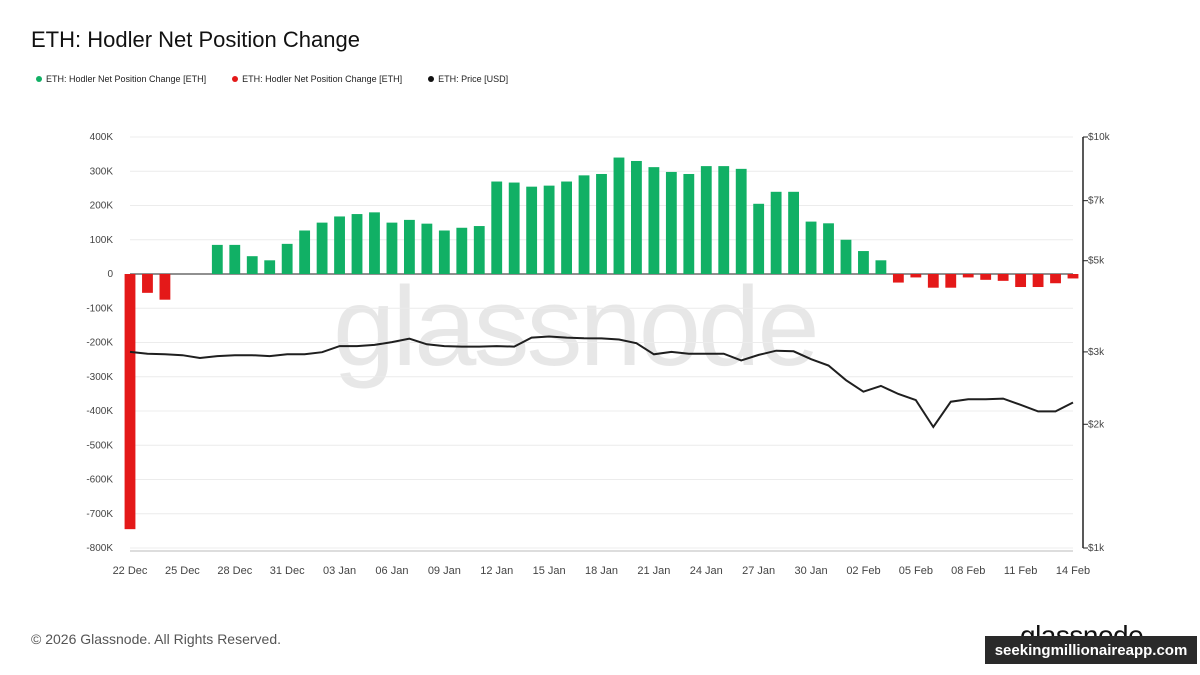 This screenshot has width=1200, height=675. I want to click on x-tick-label: 02 Feb, so click(863, 571).